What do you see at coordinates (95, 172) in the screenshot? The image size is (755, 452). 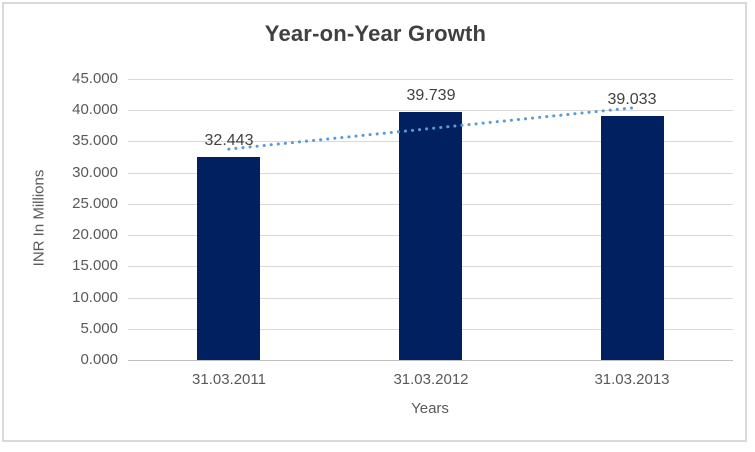 I see `y-tick-label: 30.000` at bounding box center [95, 172].